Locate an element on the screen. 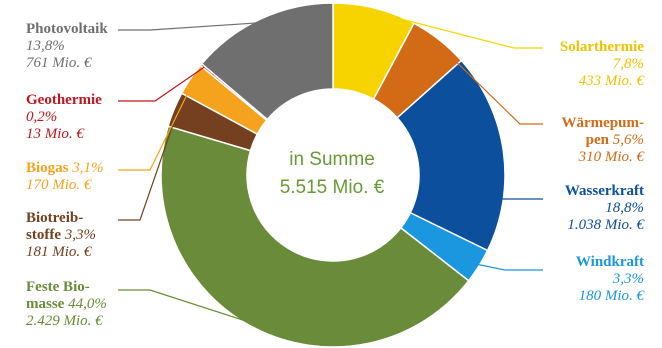 The image size is (662, 348). label-biogas: Biogas 3,1% 170 Mio. € is located at coordinates (65, 177).